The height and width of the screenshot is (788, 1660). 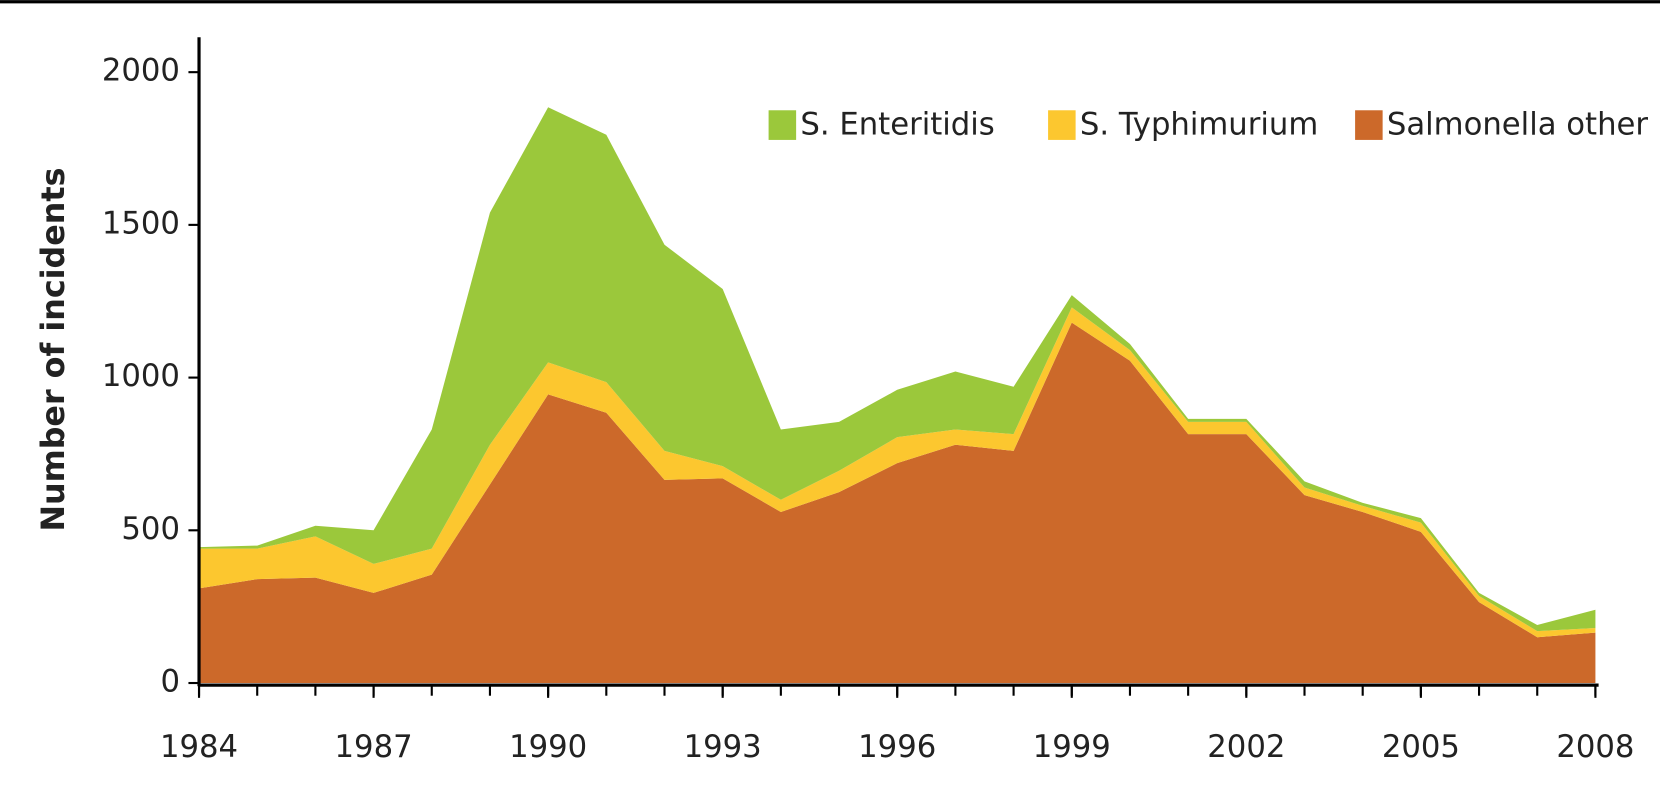 What do you see at coordinates (54, 350) in the screenshot?
I see `y-axis-label: Number of incidents` at bounding box center [54, 350].